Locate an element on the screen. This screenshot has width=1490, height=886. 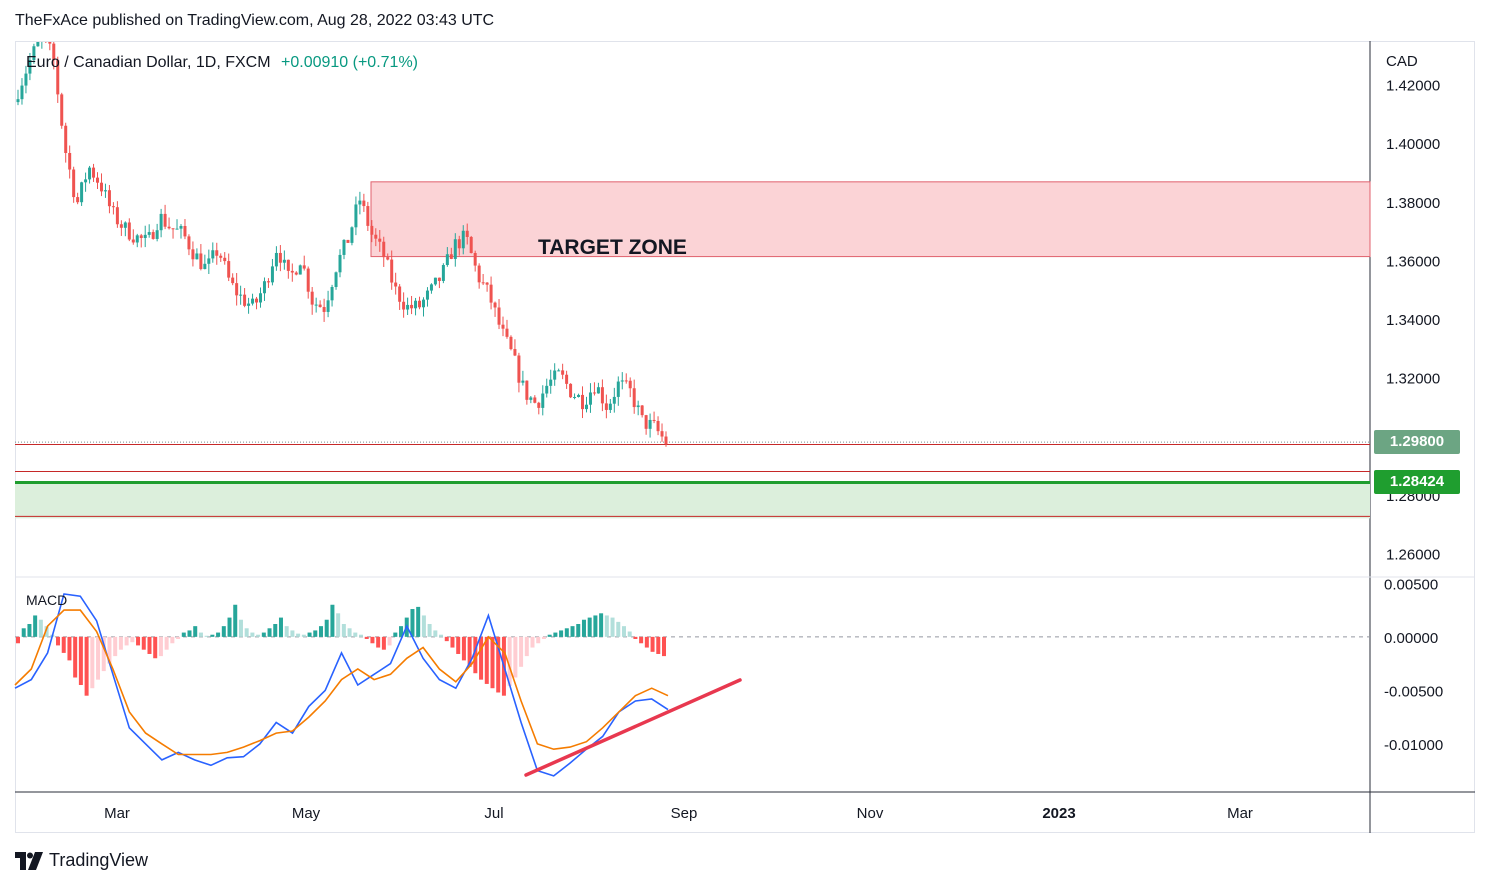
macd-tick-label: 0.00000 is located at coordinates (1411, 638).